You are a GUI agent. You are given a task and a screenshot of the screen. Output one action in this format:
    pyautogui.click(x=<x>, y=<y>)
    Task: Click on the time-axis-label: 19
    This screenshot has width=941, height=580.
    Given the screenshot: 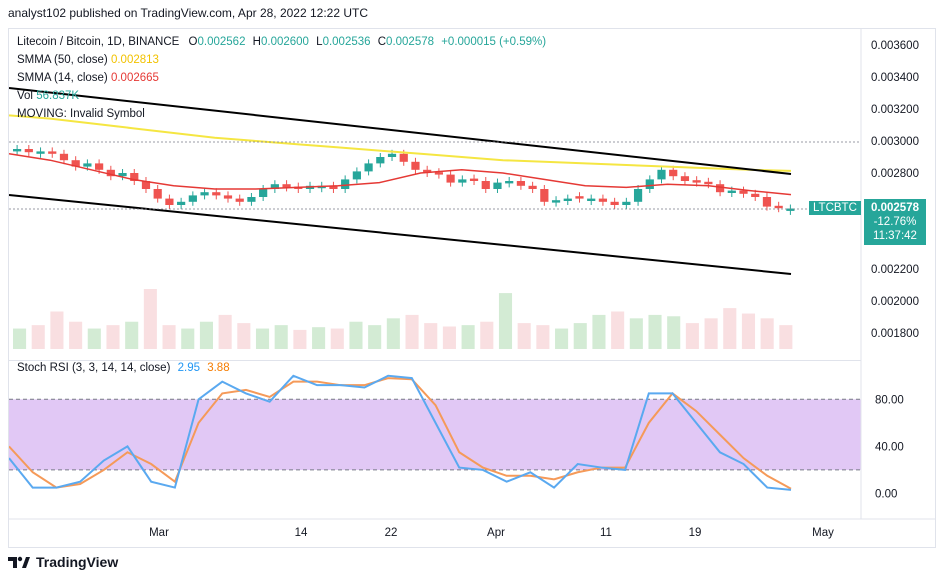 What is the action you would take?
    pyautogui.click(x=695, y=533)
    